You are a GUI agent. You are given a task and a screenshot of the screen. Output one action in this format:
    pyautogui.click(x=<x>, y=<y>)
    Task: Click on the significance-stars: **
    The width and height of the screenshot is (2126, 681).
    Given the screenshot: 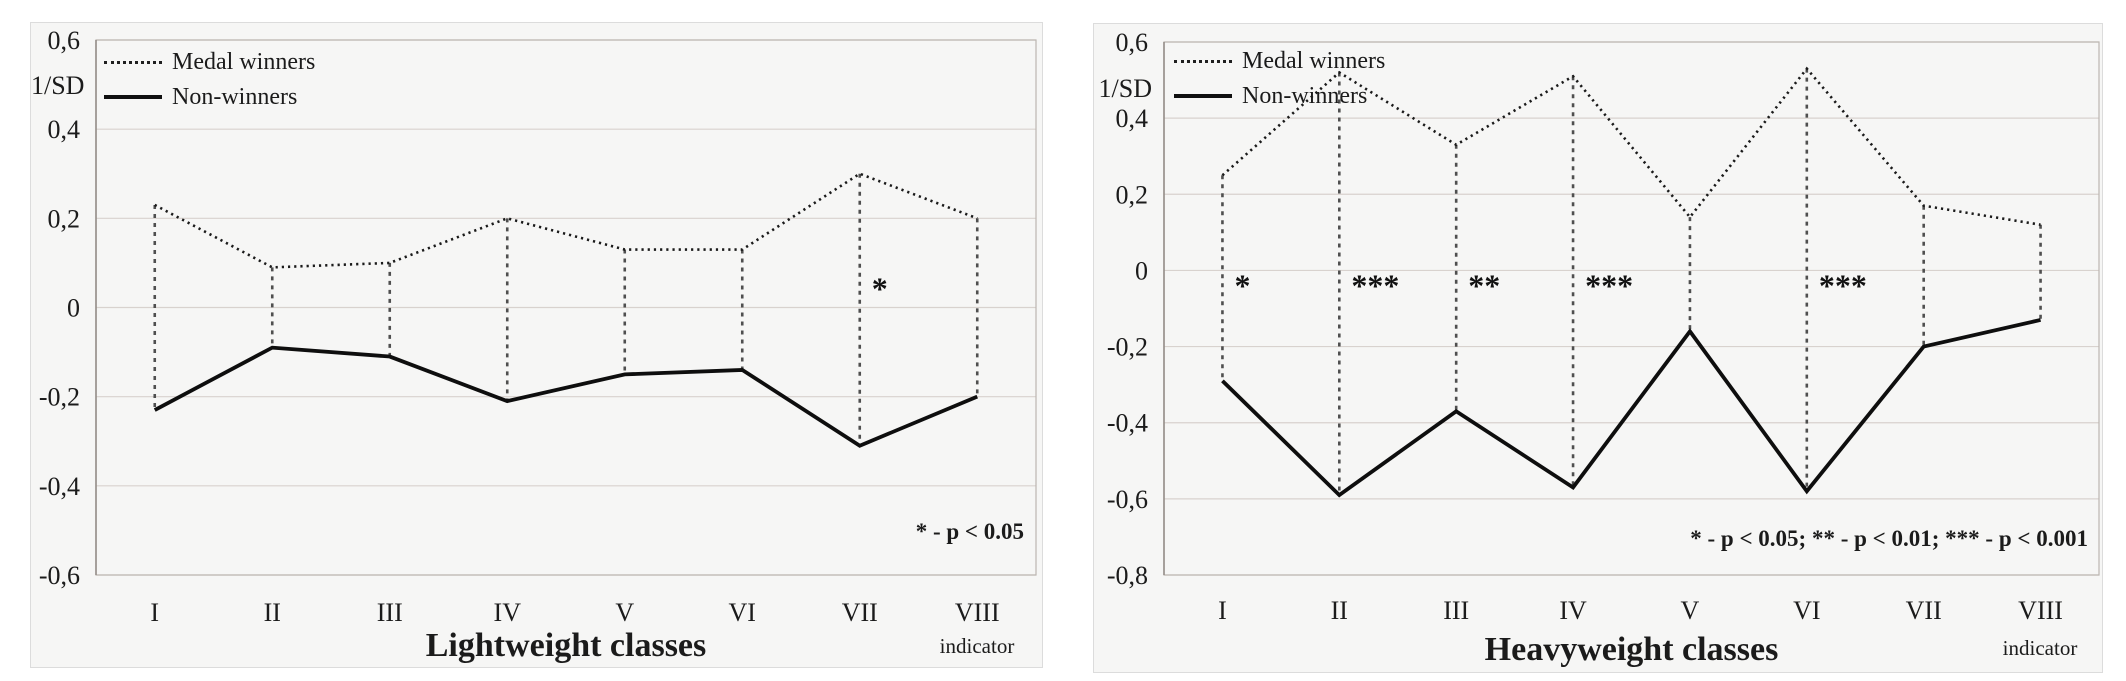 What is the action you would take?
    pyautogui.click(x=1484, y=285)
    